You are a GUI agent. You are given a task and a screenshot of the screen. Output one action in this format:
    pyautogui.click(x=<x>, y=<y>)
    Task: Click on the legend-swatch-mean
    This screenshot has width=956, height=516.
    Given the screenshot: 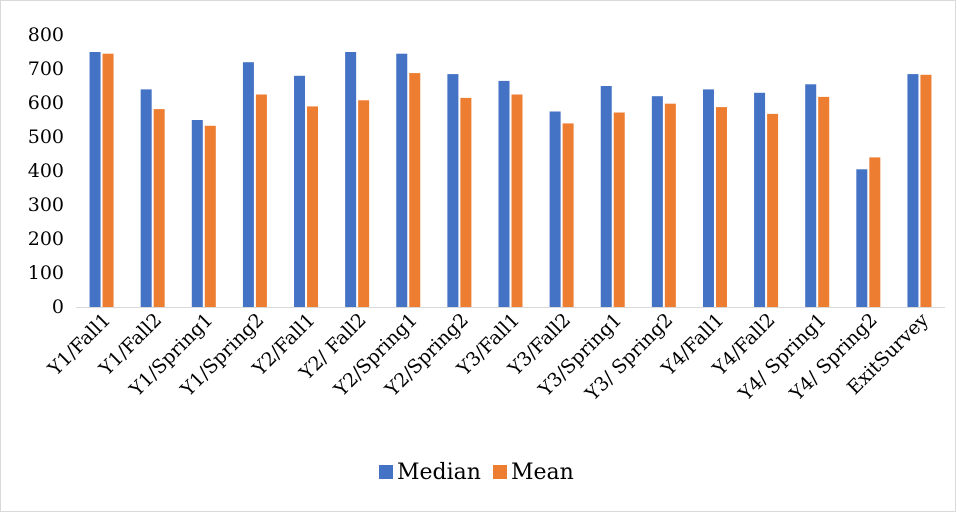 What is the action you would take?
    pyautogui.click(x=500, y=472)
    